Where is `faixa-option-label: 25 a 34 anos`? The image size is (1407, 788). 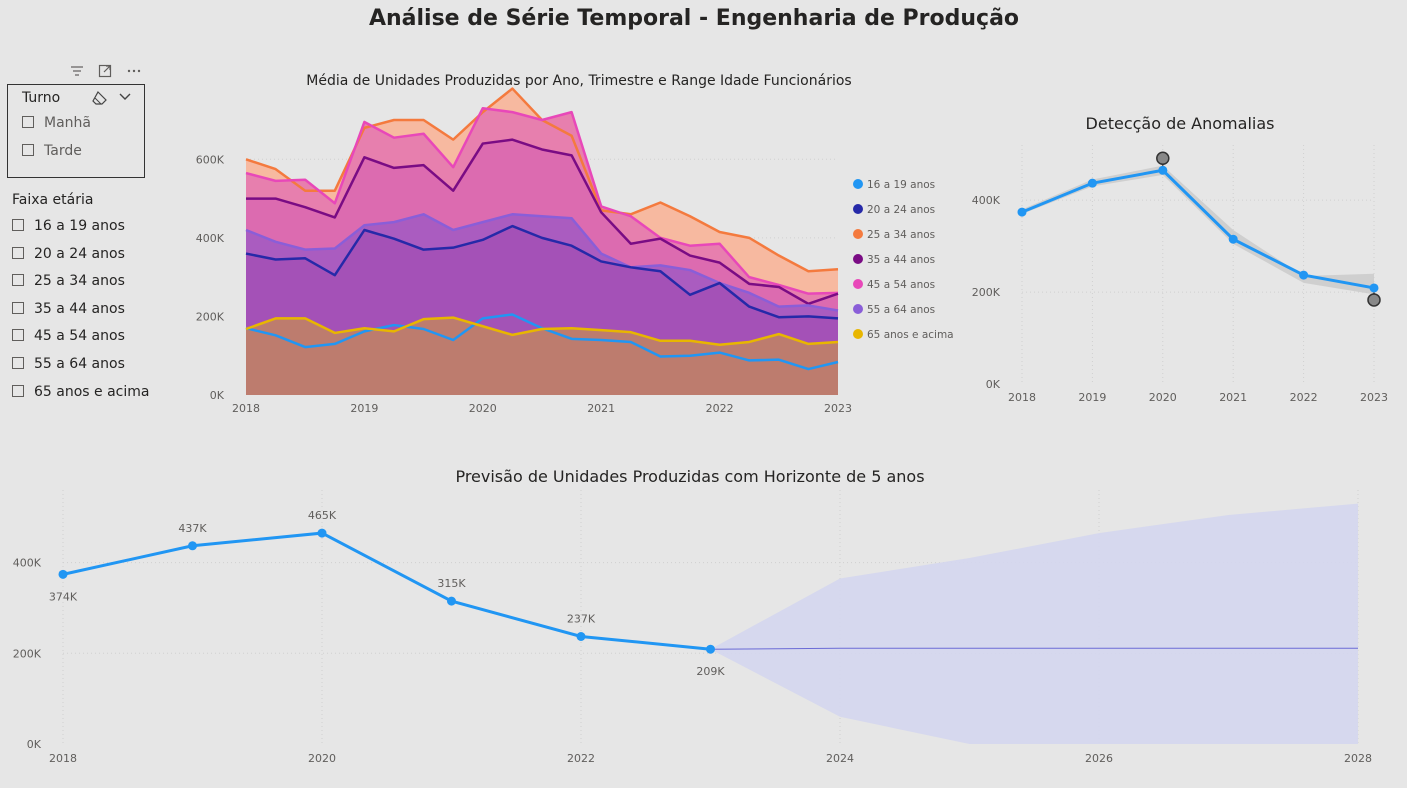
faixa-option-label: 25 a 34 anos is located at coordinates (79, 281).